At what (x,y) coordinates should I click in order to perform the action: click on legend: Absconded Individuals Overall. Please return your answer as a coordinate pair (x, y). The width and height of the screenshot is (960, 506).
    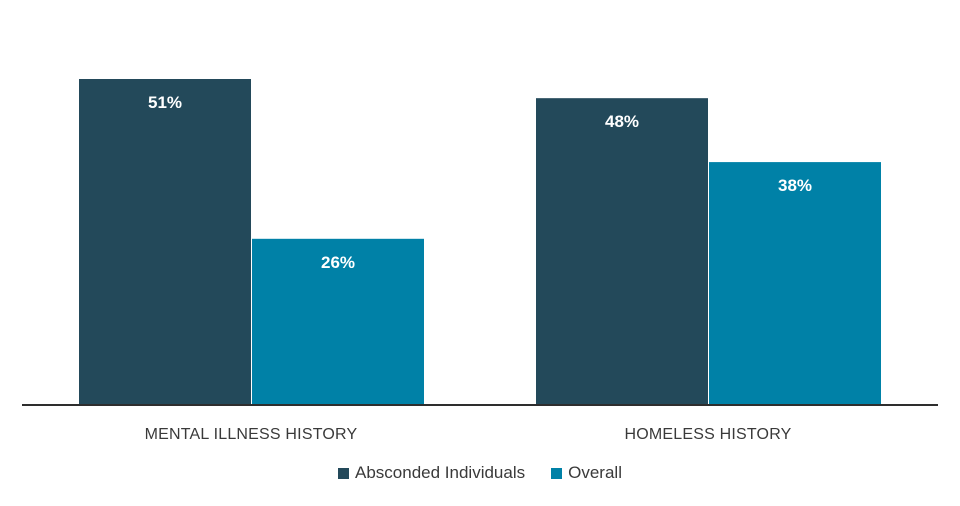
    Looking at the image, I should click on (480, 473).